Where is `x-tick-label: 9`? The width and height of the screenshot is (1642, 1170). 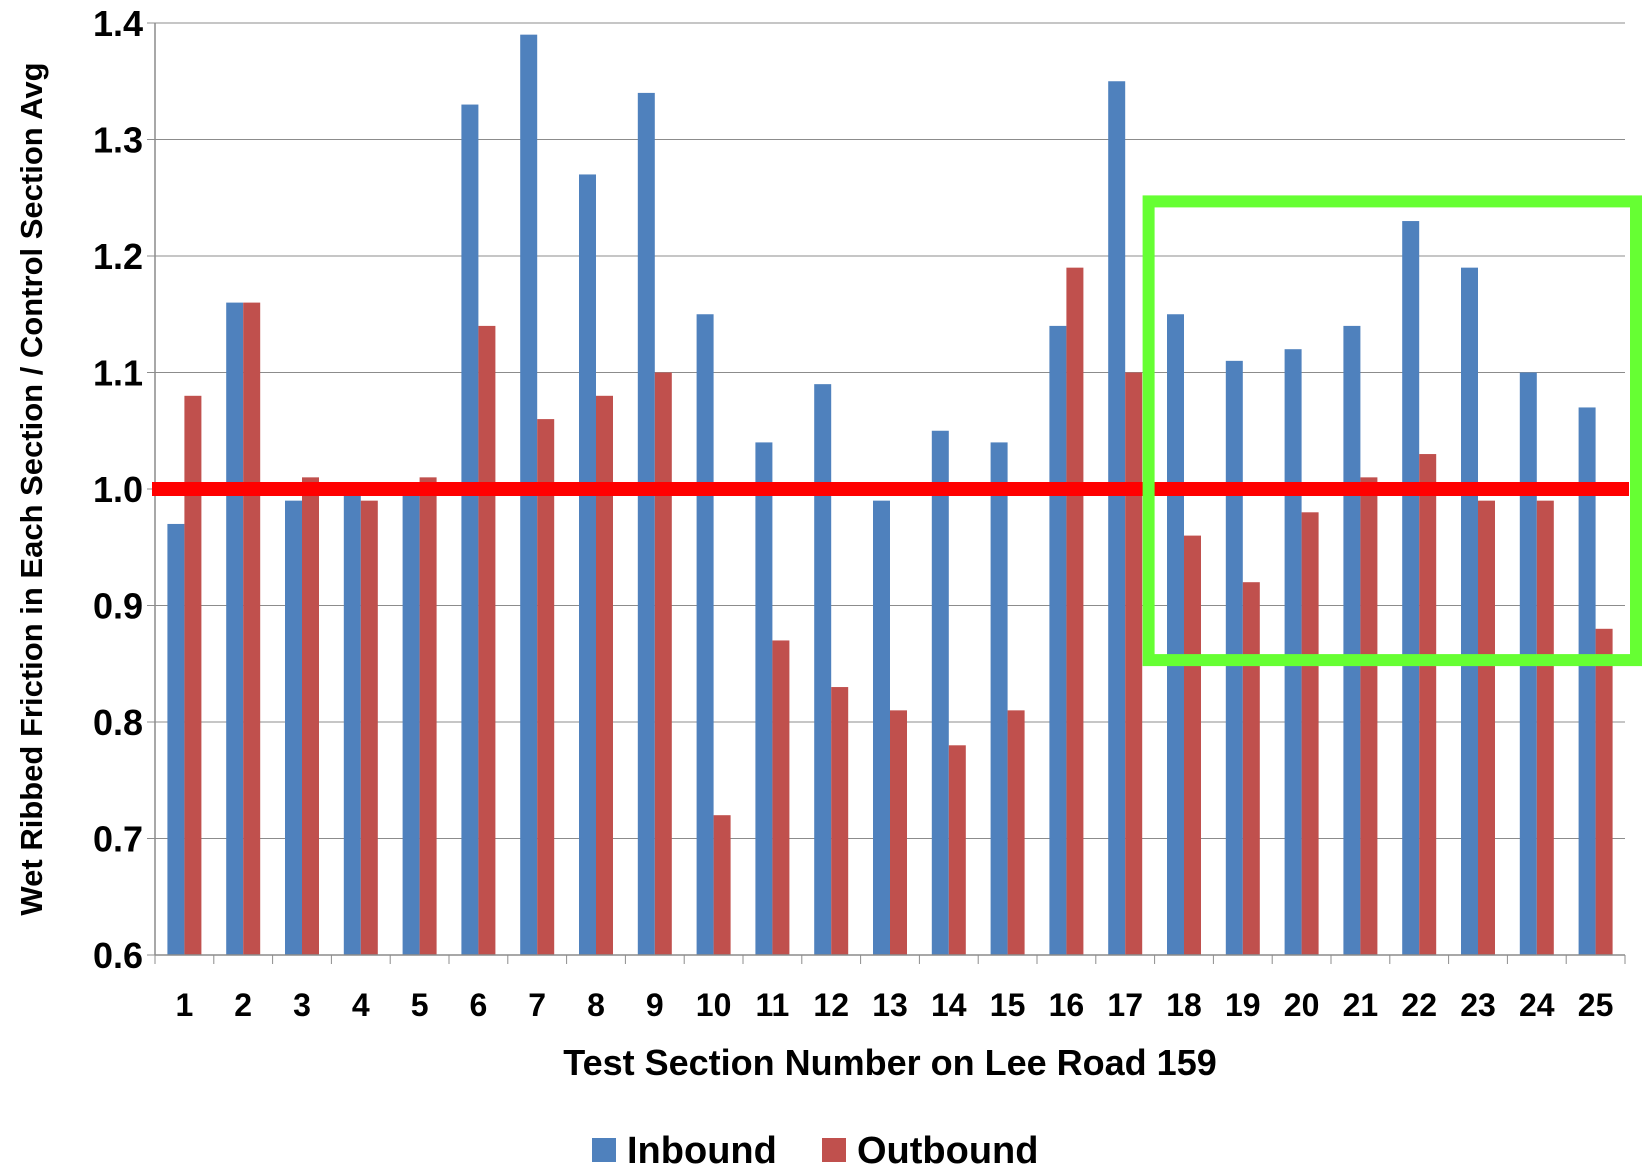
x-tick-label: 9 is located at coordinates (655, 1005).